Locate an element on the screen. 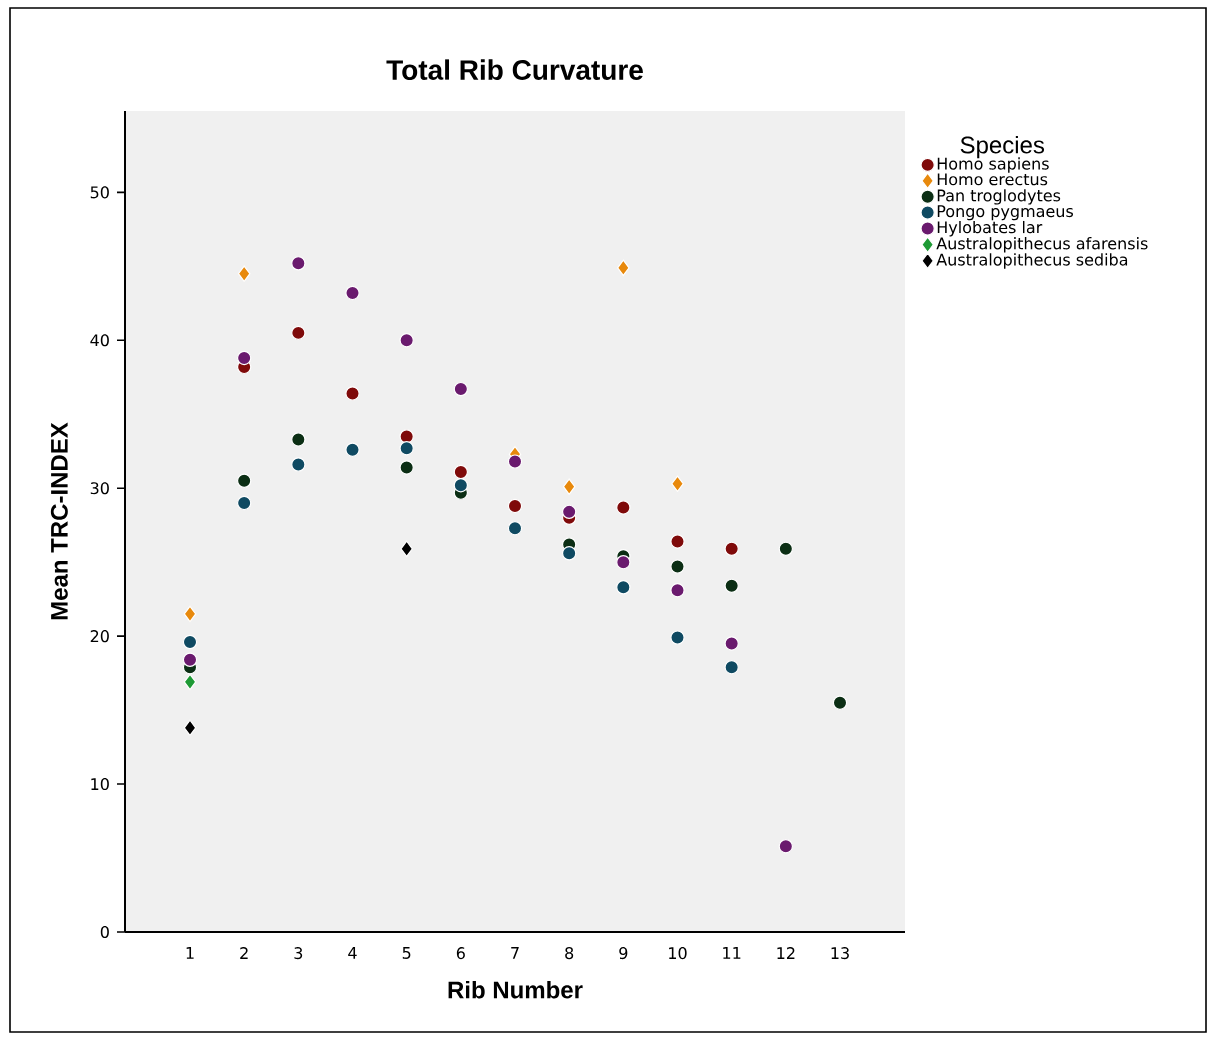 The width and height of the screenshot is (1212, 1038). legend-label: Homo erectus is located at coordinates (992, 179).